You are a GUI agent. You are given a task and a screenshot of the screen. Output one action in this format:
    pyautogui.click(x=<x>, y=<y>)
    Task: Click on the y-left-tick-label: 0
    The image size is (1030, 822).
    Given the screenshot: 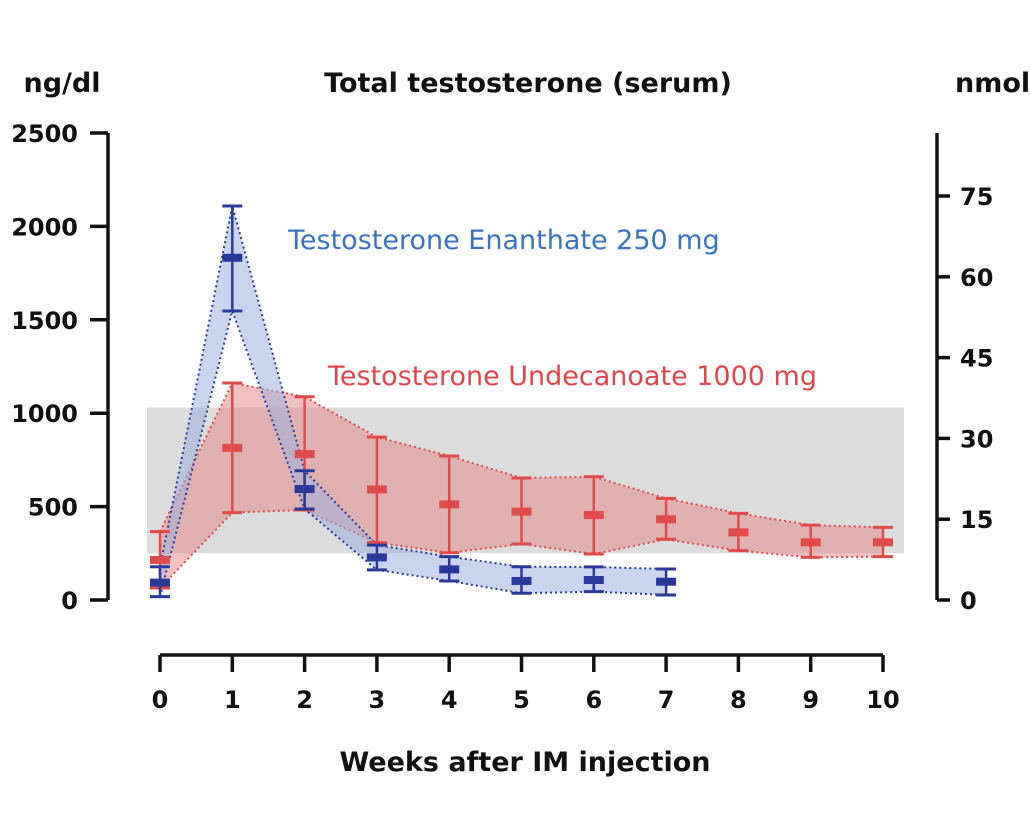 What is the action you would take?
    pyautogui.click(x=69, y=601)
    